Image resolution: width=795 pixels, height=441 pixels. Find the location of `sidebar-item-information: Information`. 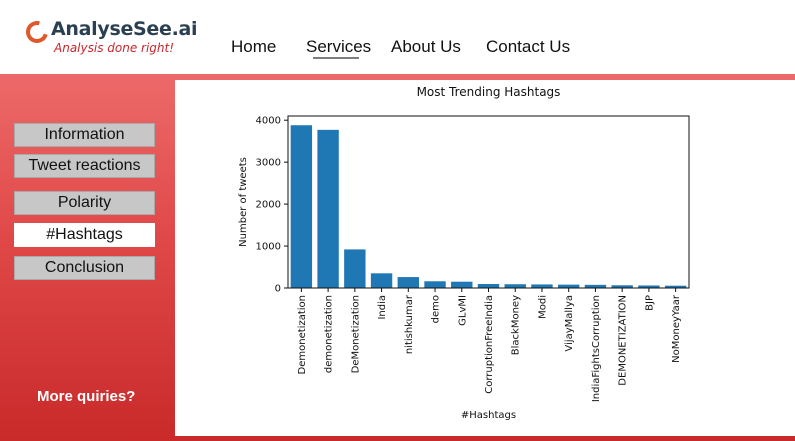

sidebar-item-information: Information is located at coordinates (84, 135).